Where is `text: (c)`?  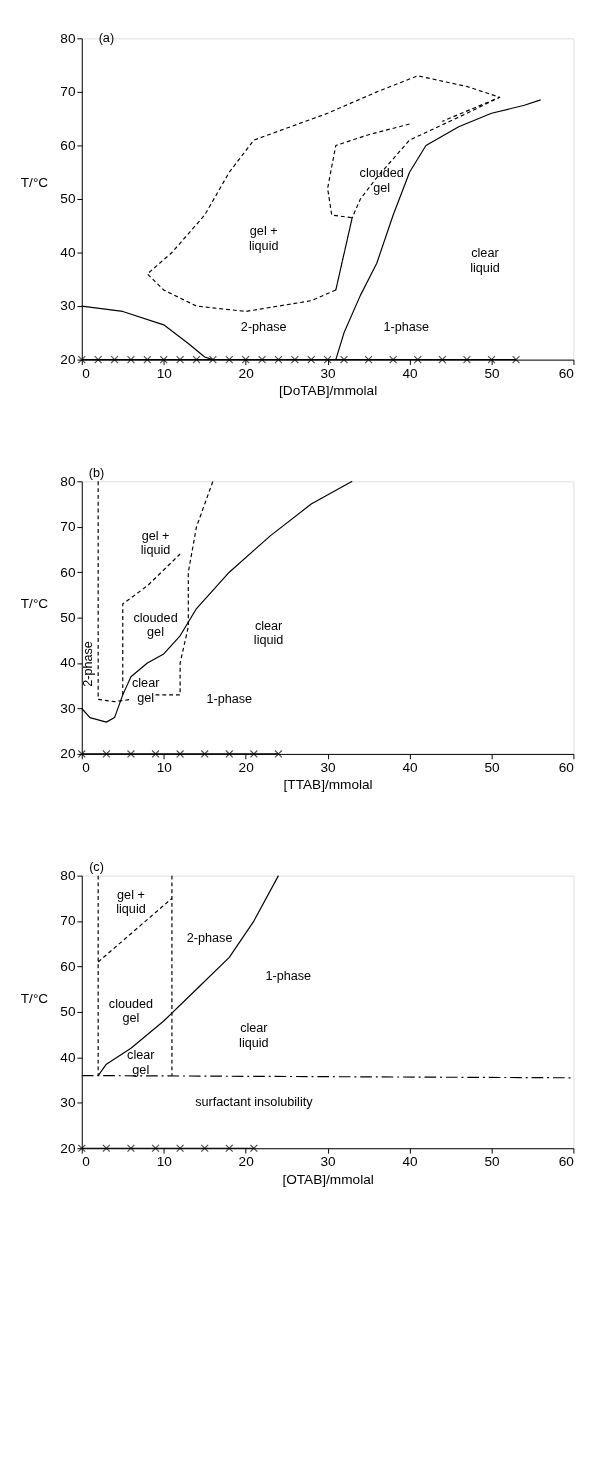
text: (c) is located at coordinates (96, 867).